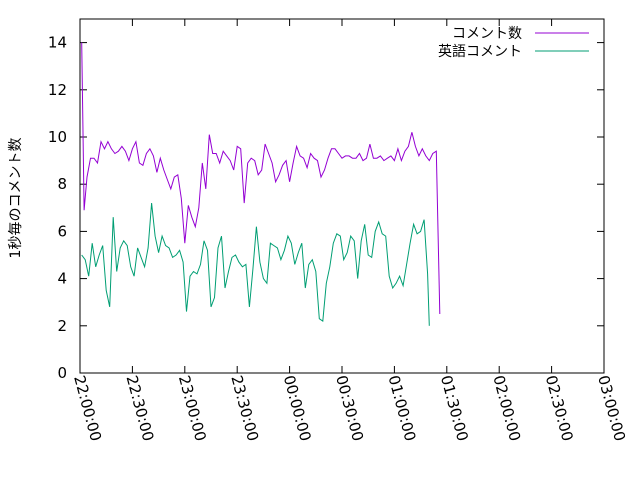  Describe the element at coordinates (559, 408) in the screenshot. I see `x-tick-label: 02:30:00` at that location.